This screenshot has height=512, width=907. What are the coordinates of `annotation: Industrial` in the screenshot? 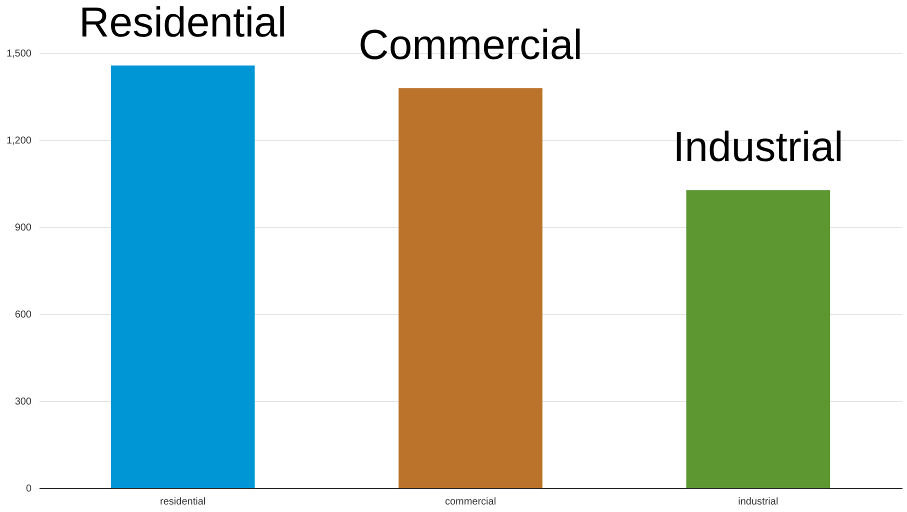 It's located at (758, 146).